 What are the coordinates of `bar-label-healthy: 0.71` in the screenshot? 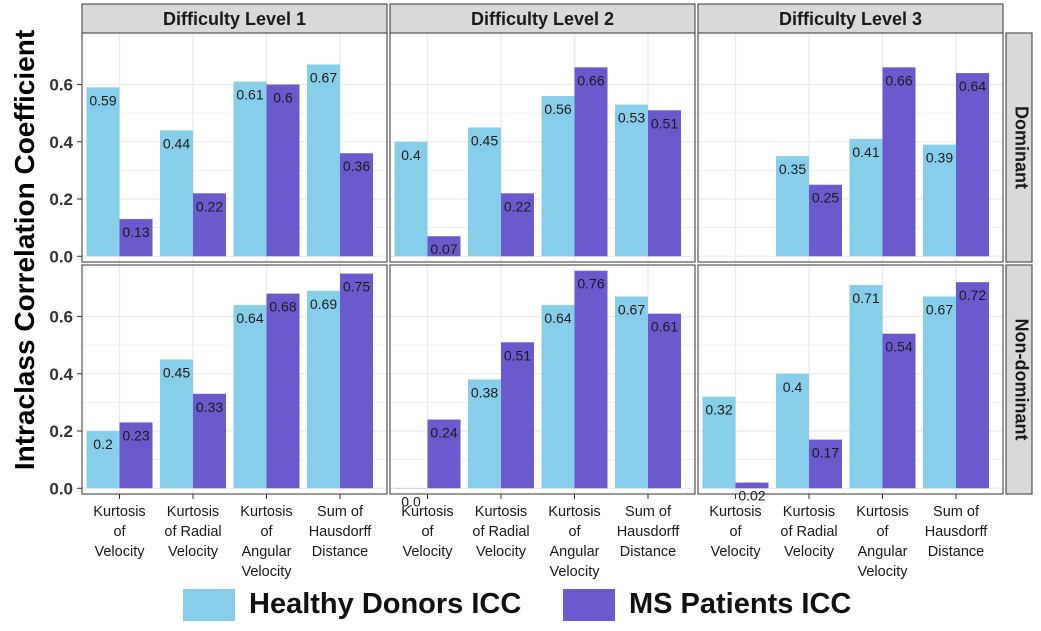 It's located at (865, 298).